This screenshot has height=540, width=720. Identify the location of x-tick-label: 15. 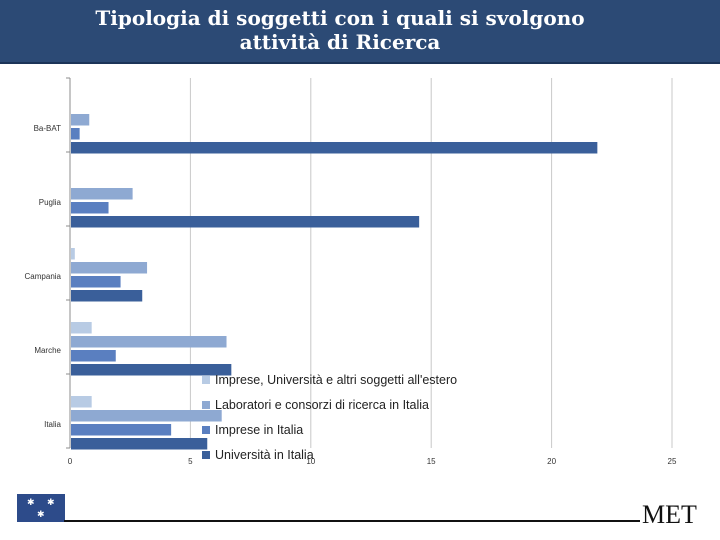
(431, 461).